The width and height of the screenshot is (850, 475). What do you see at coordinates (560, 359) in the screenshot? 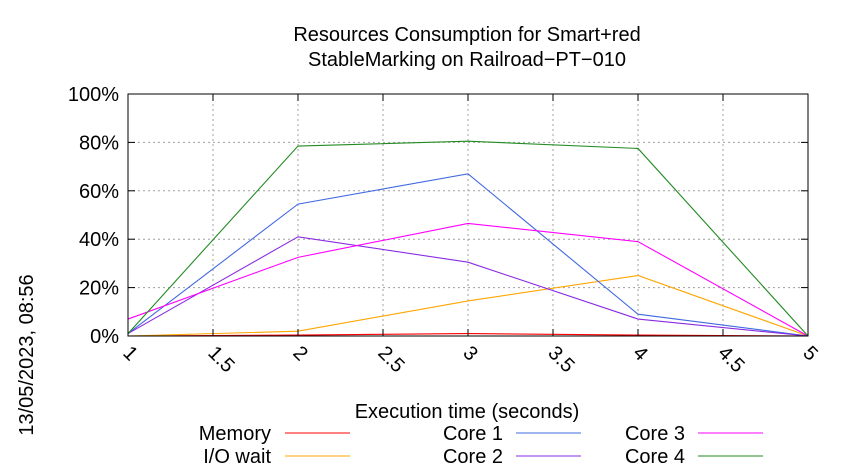
I see `x-tick-label: 3.5` at bounding box center [560, 359].